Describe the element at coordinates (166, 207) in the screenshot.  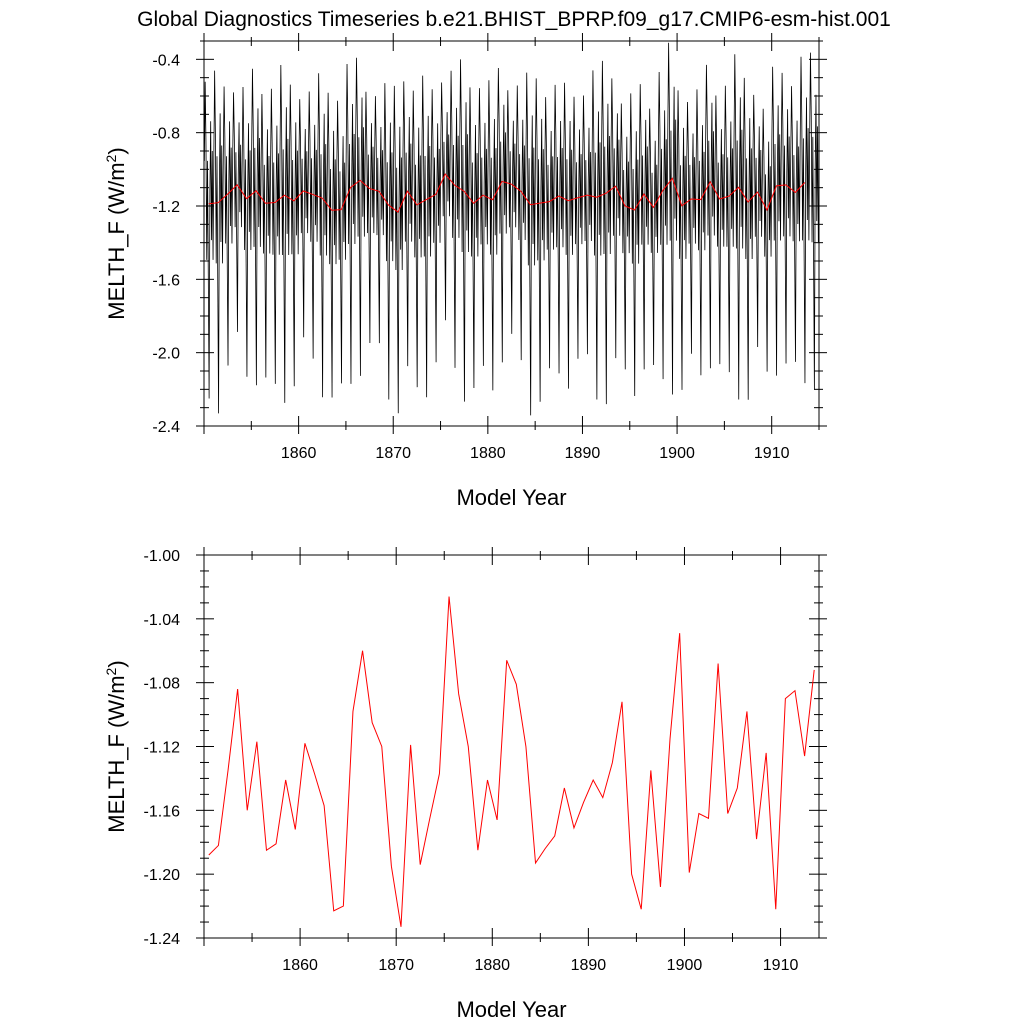
I see `top-ytick-label: -1.2` at that location.